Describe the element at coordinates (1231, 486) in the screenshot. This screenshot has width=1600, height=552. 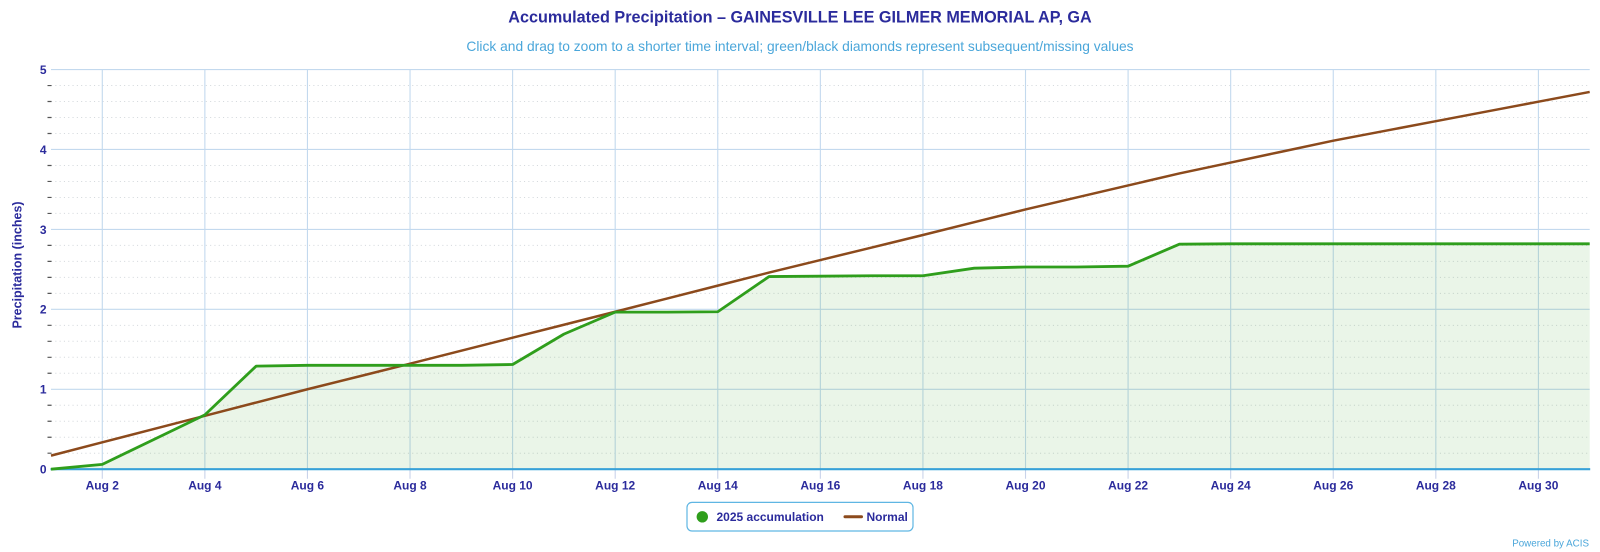
I see `svg-text: Aug 24` at that location.